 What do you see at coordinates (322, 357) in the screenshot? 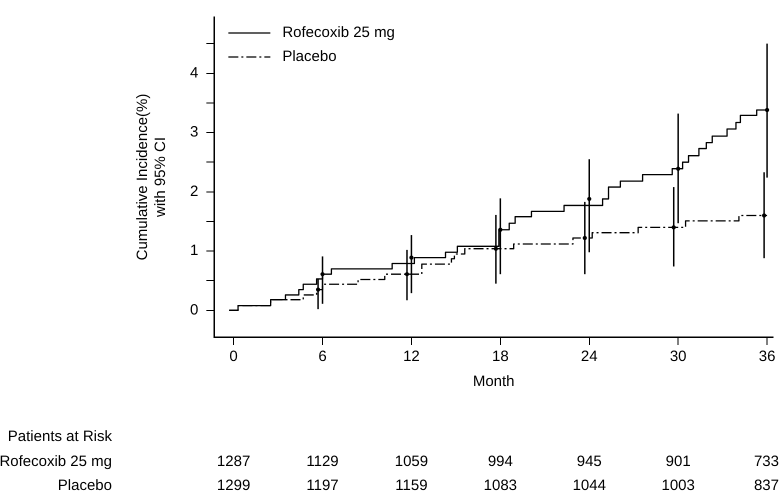
I see `x-tick-label: 6` at bounding box center [322, 357].